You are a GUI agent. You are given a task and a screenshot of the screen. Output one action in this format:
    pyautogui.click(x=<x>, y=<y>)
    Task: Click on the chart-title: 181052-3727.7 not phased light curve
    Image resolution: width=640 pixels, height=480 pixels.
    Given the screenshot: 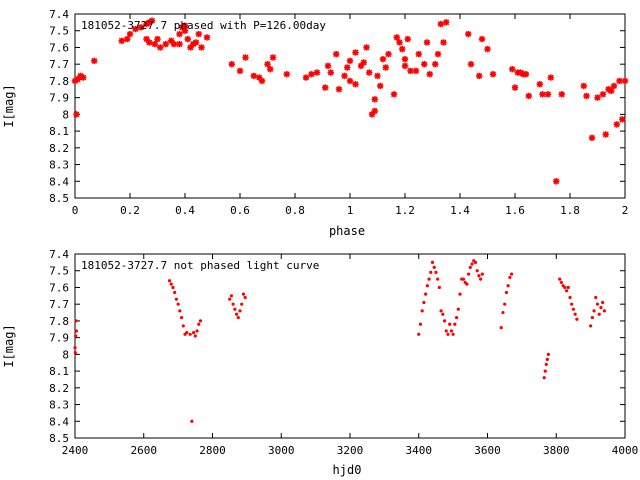 What is the action you would take?
    pyautogui.click(x=200, y=265)
    